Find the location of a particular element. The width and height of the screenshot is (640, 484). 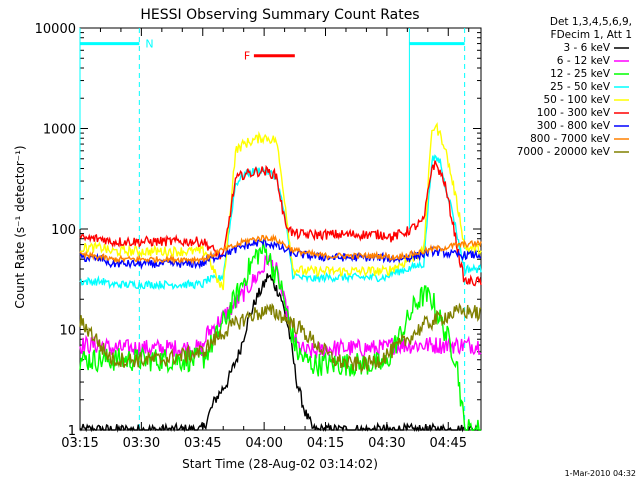

night-label: N is located at coordinates (149, 44).